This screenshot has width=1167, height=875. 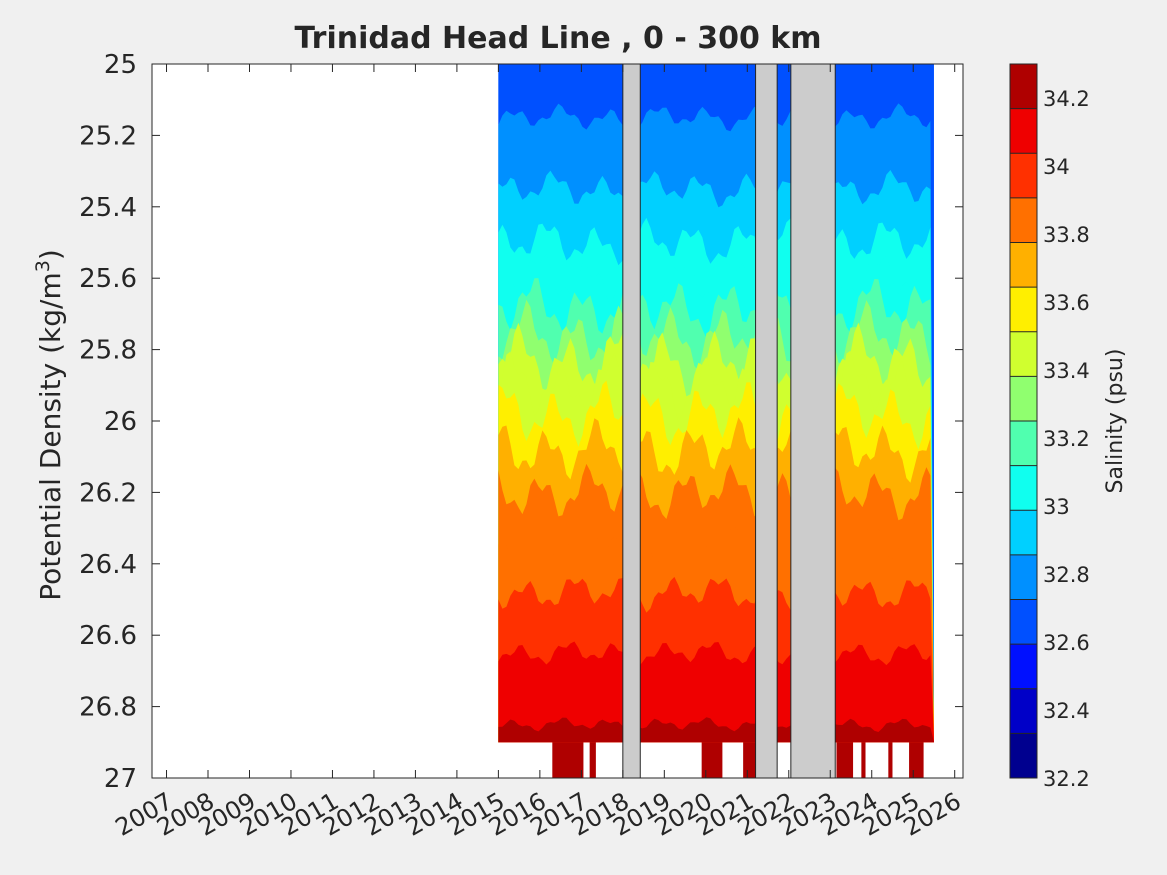 I want to click on y-tick-label: 26.2, so click(x=108, y=493).